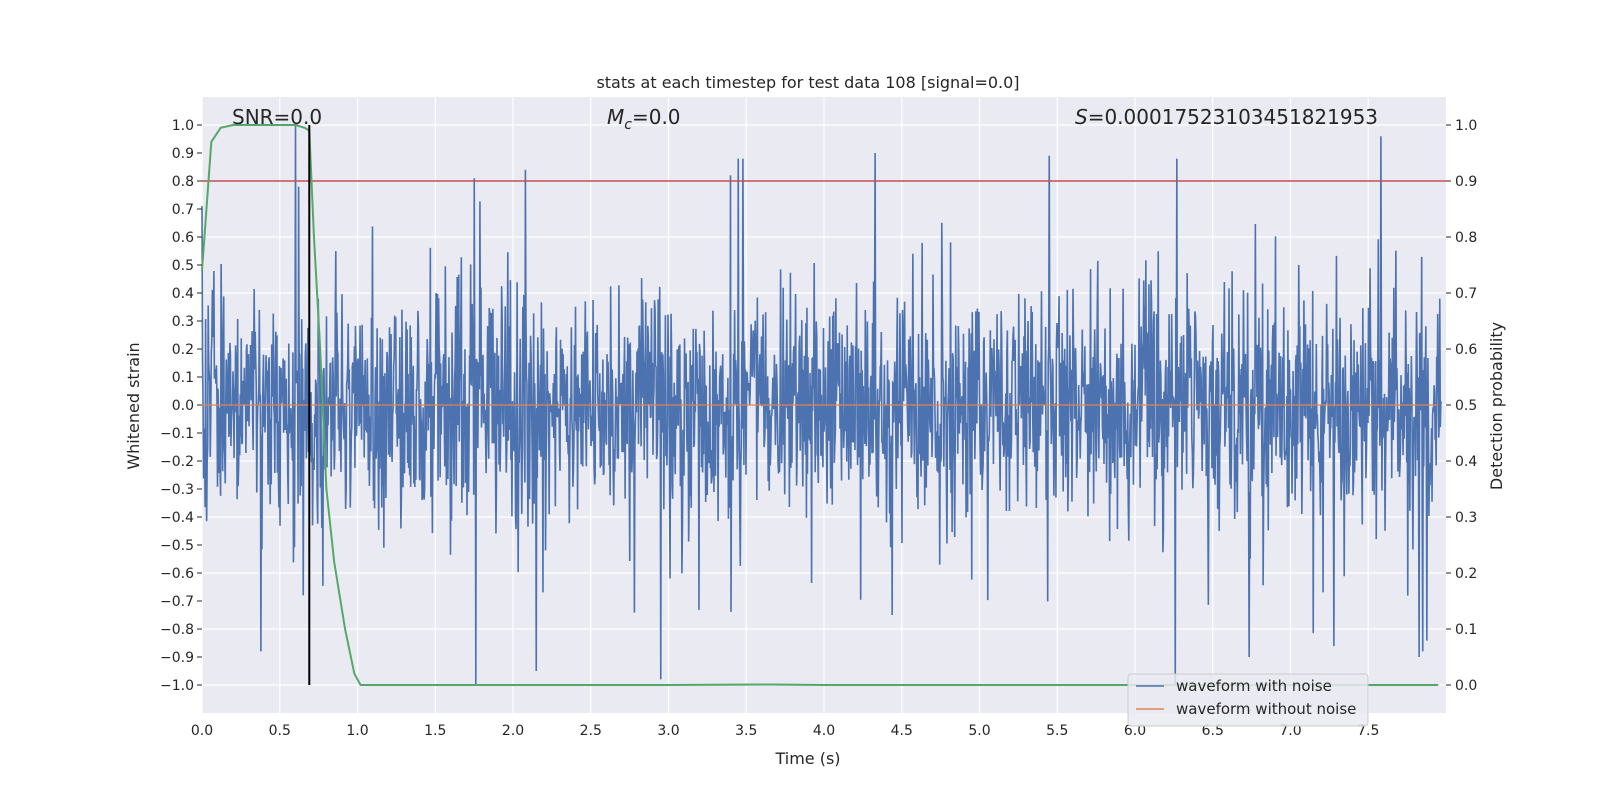 The width and height of the screenshot is (1600, 800). What do you see at coordinates (746, 731) in the screenshot?
I see `x-tick-label: 3.5` at bounding box center [746, 731].